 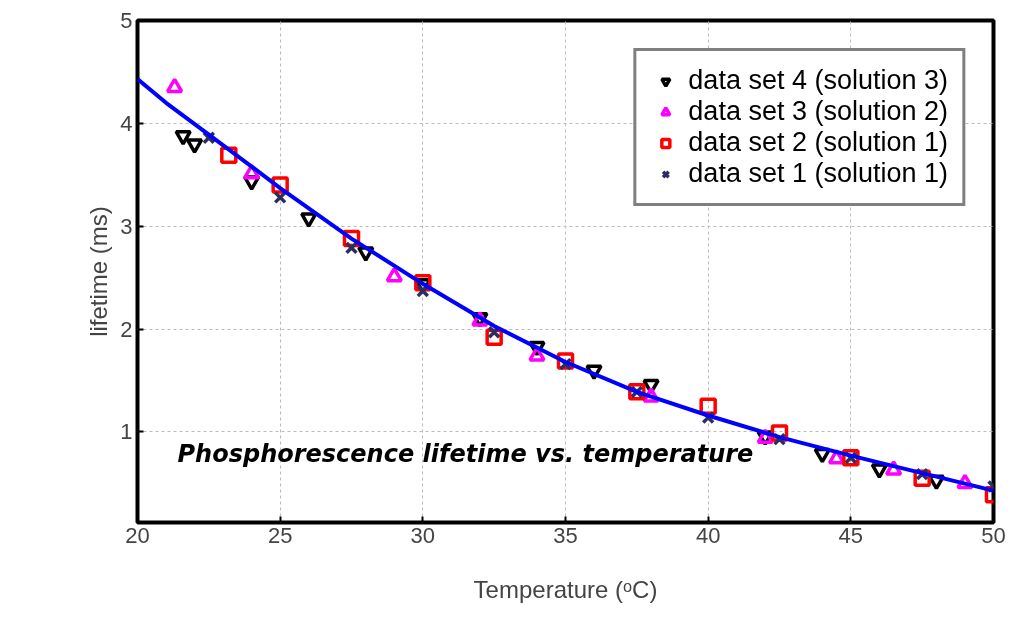 What do you see at coordinates (99, 271) in the screenshot?
I see `y-axis-title: lifetime (ms)` at bounding box center [99, 271].